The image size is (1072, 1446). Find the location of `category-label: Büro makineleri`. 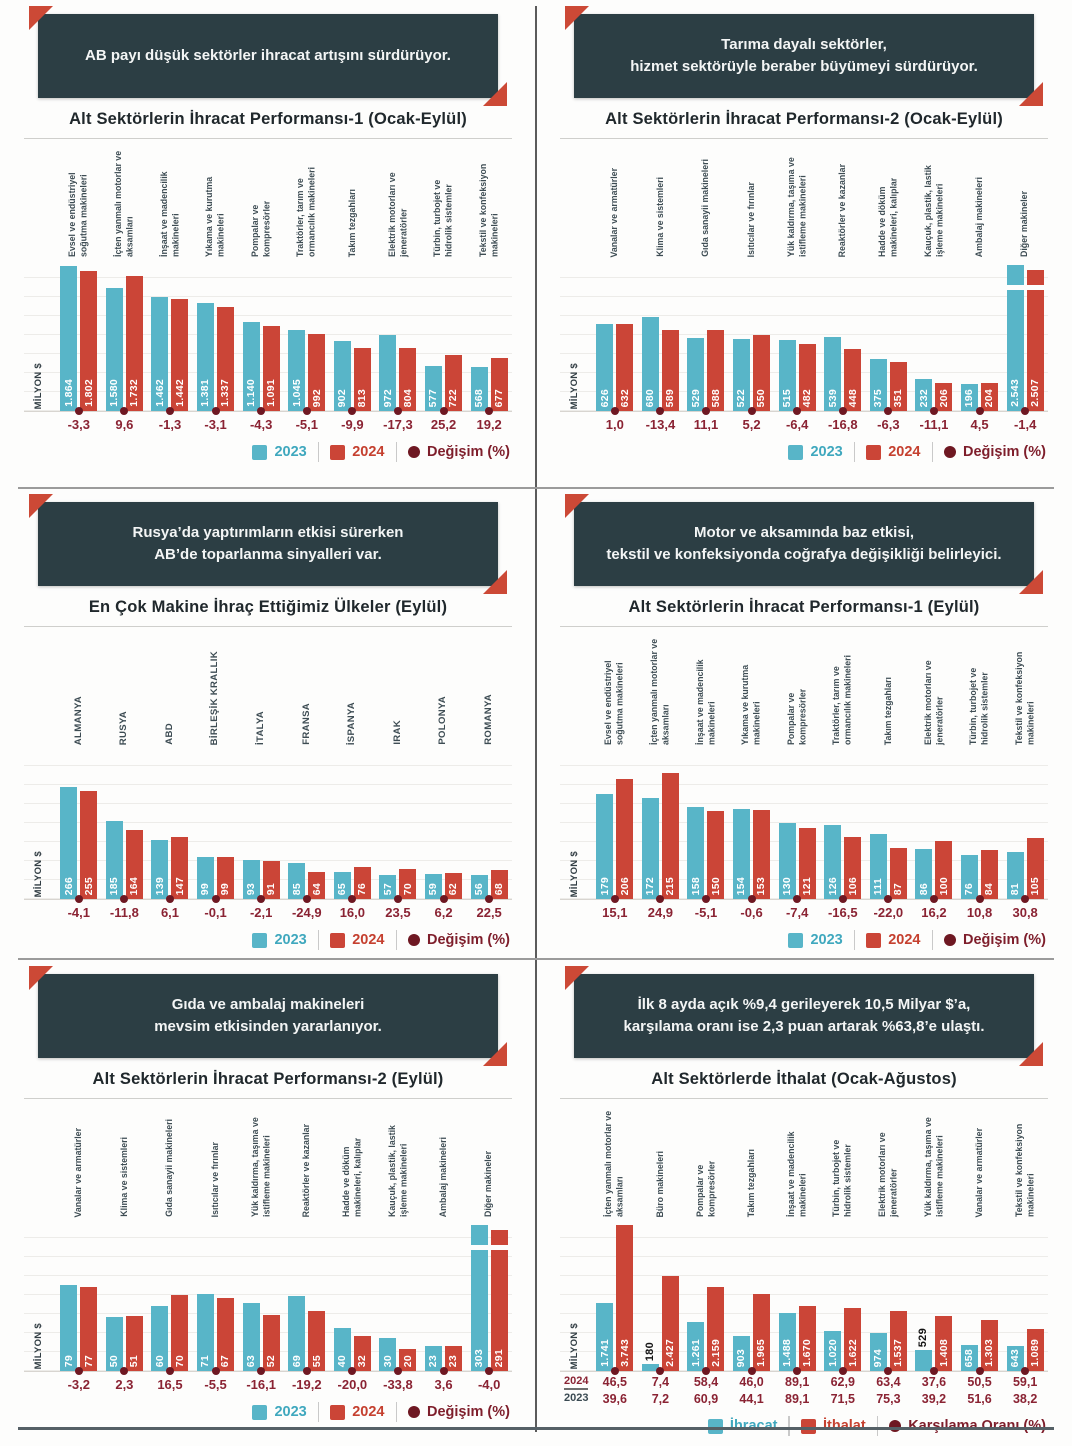

category-label: Büro makineleri is located at coordinates (659, 1184).